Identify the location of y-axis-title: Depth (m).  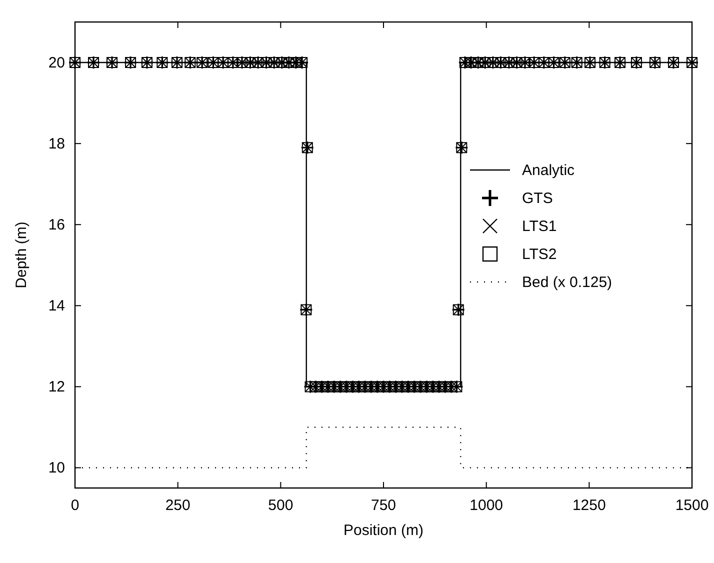
(21, 255).